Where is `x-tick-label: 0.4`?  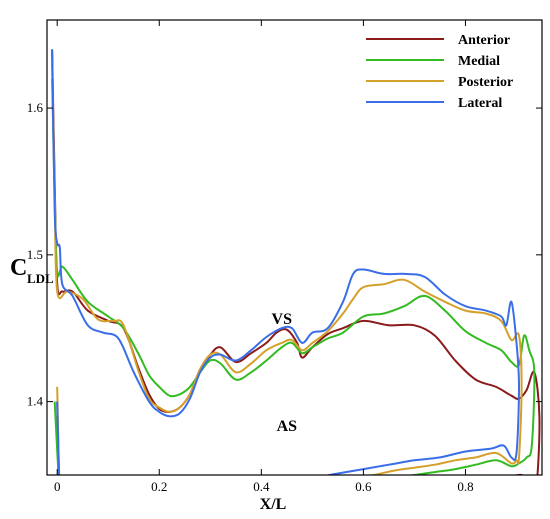
x-tick-label: 0.4 is located at coordinates (261, 486).